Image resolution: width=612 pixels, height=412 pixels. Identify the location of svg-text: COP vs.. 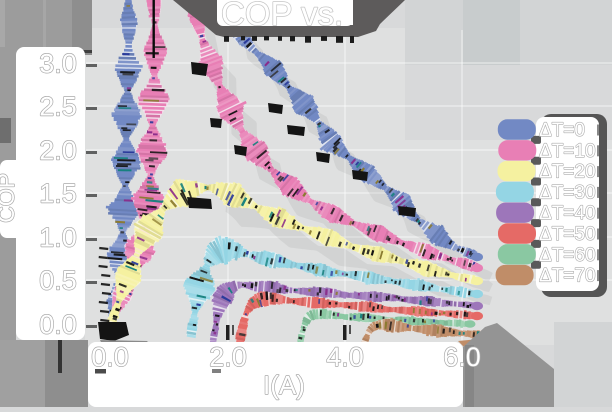
(282, 16).